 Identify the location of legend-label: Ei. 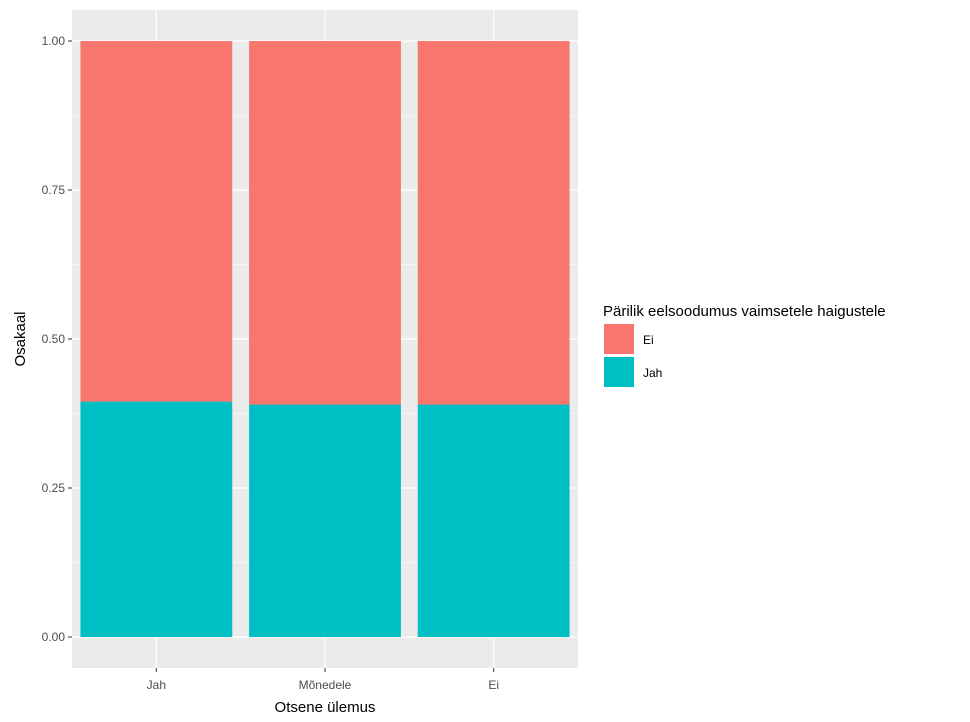
(648, 340).